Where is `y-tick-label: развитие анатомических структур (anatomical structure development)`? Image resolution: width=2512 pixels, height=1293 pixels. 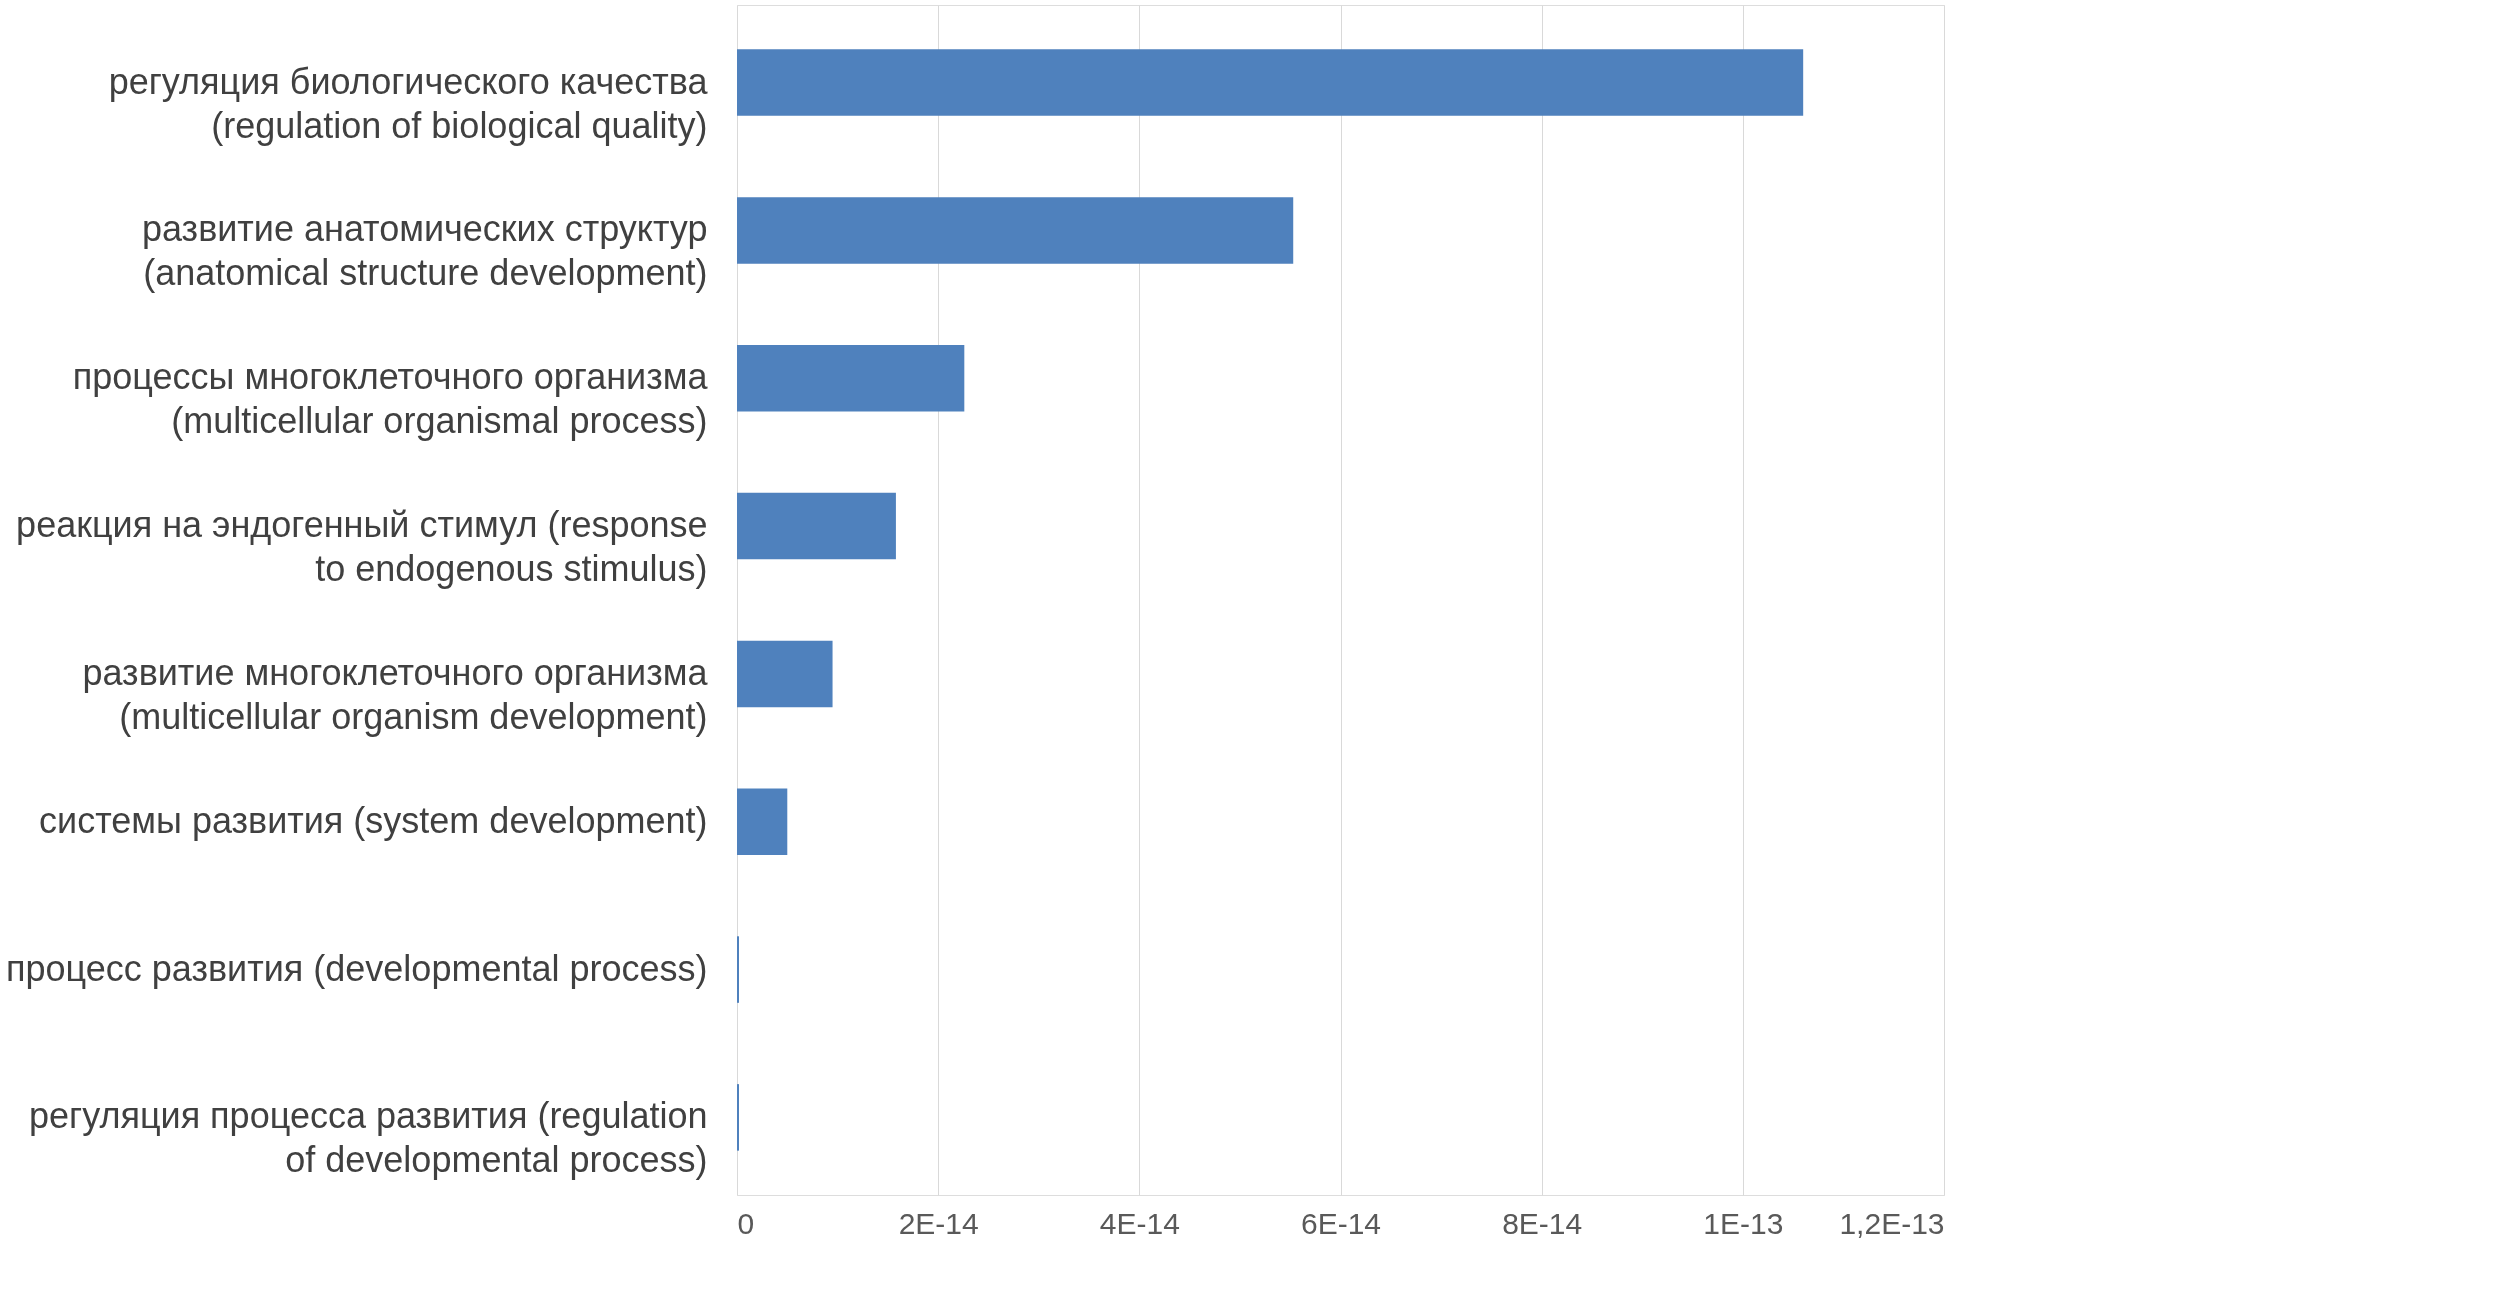 y-tick-label: развитие анатомических структур (anatomical structure development) is located at coordinates (424, 251).